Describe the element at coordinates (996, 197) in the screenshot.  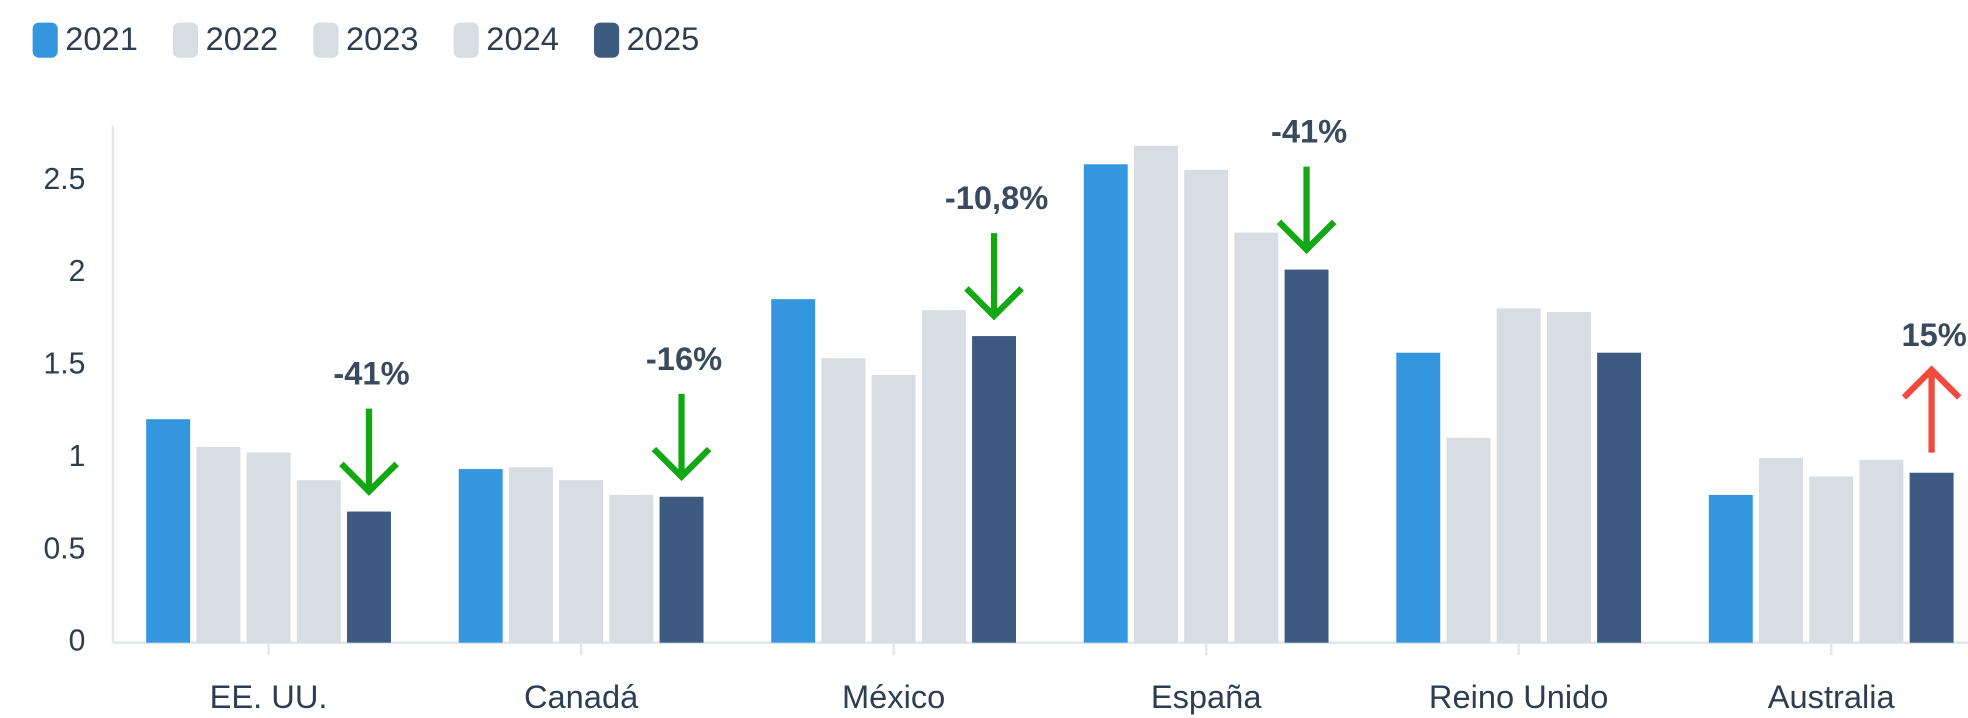
I see `annotation: -10,8%` at that location.